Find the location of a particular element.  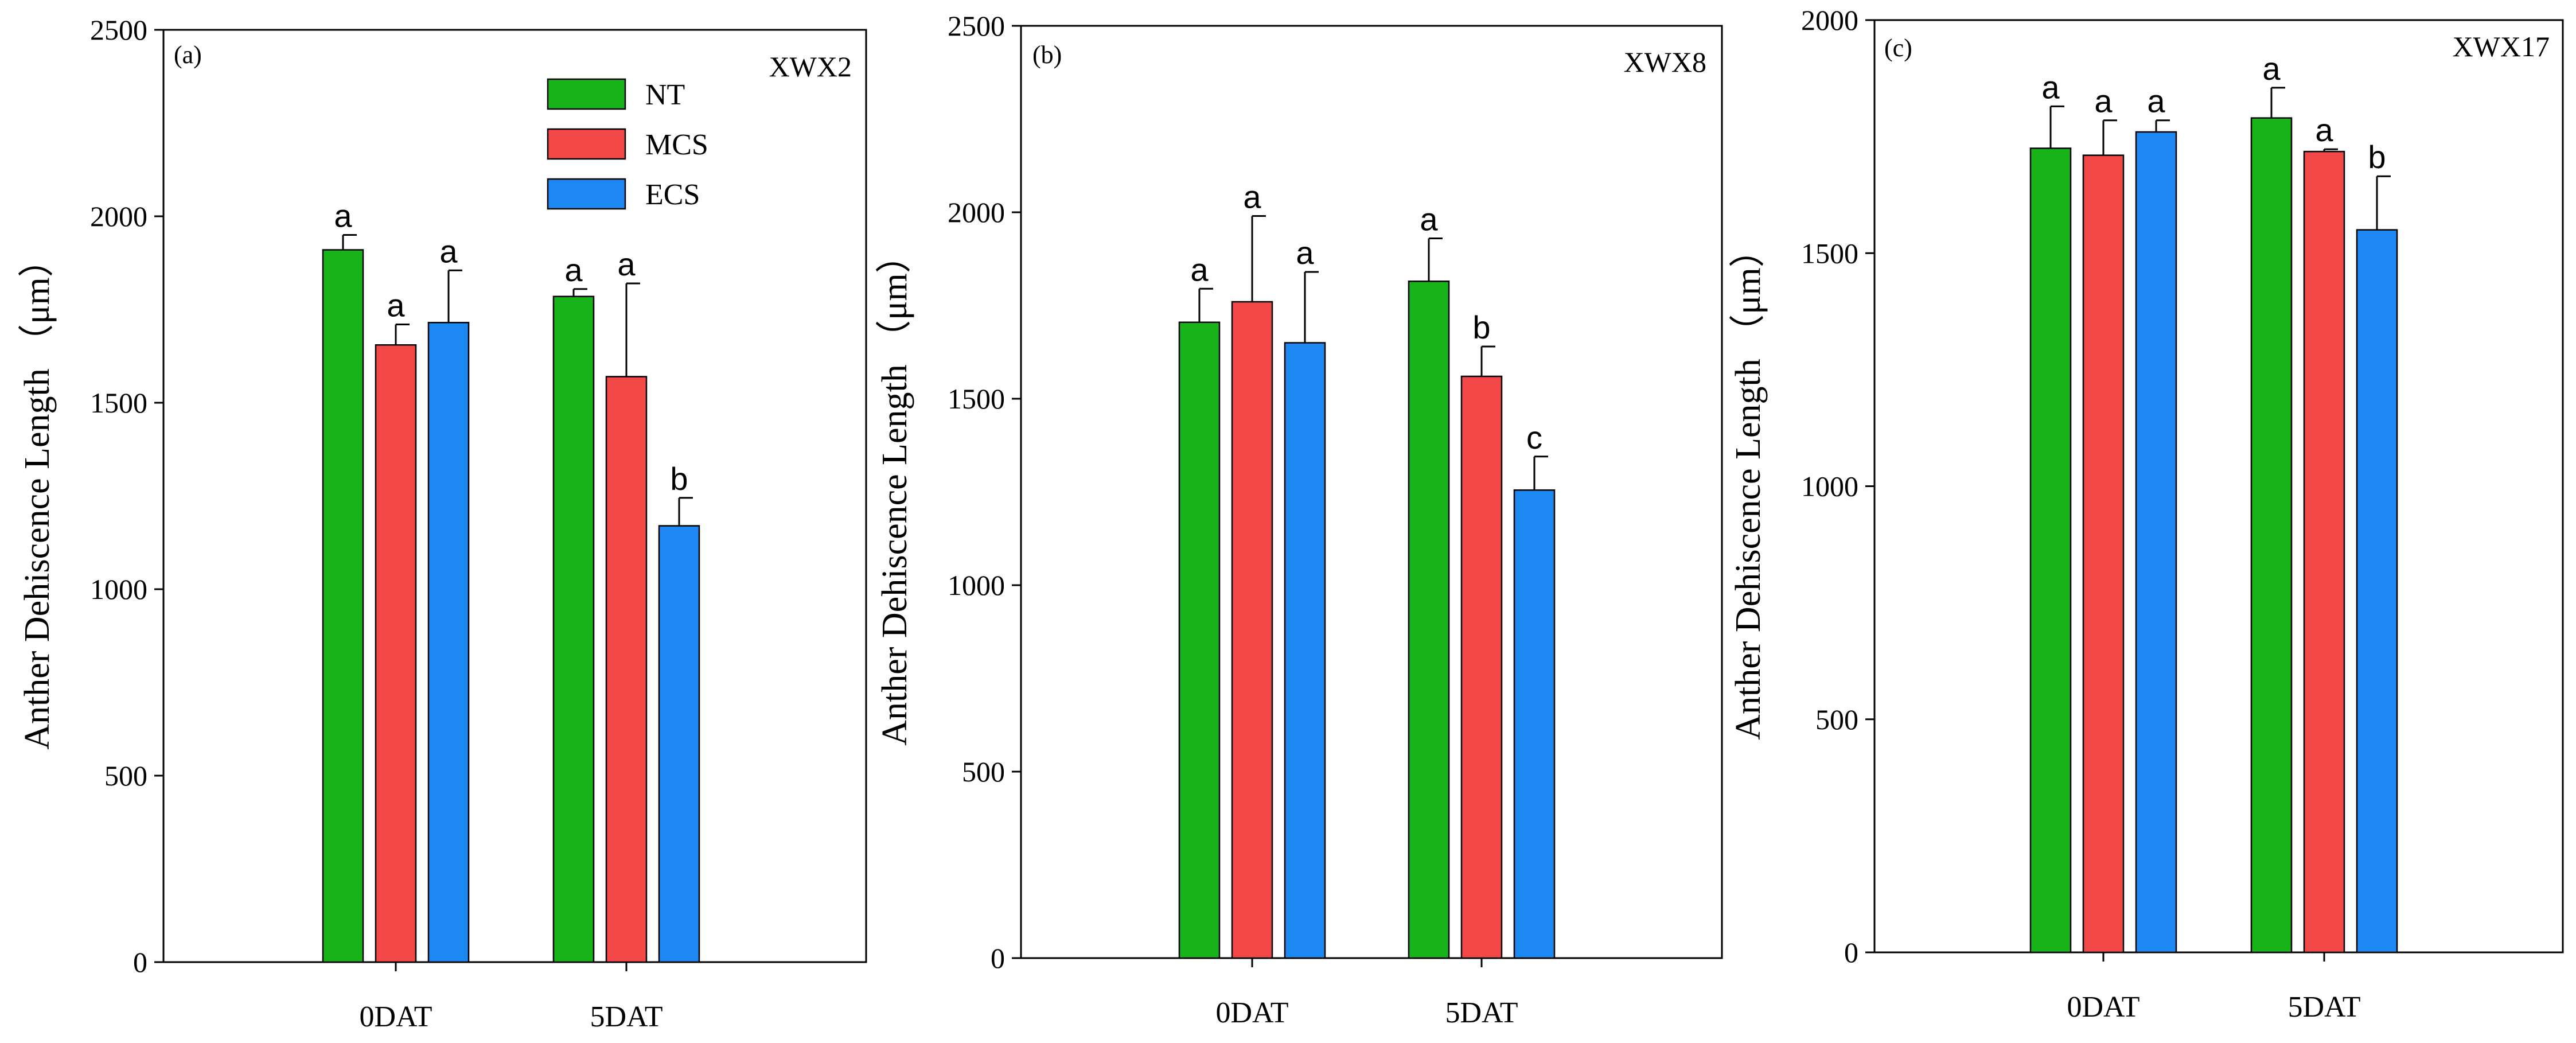

cultivar-label: XWX17 is located at coordinates (2501, 46).